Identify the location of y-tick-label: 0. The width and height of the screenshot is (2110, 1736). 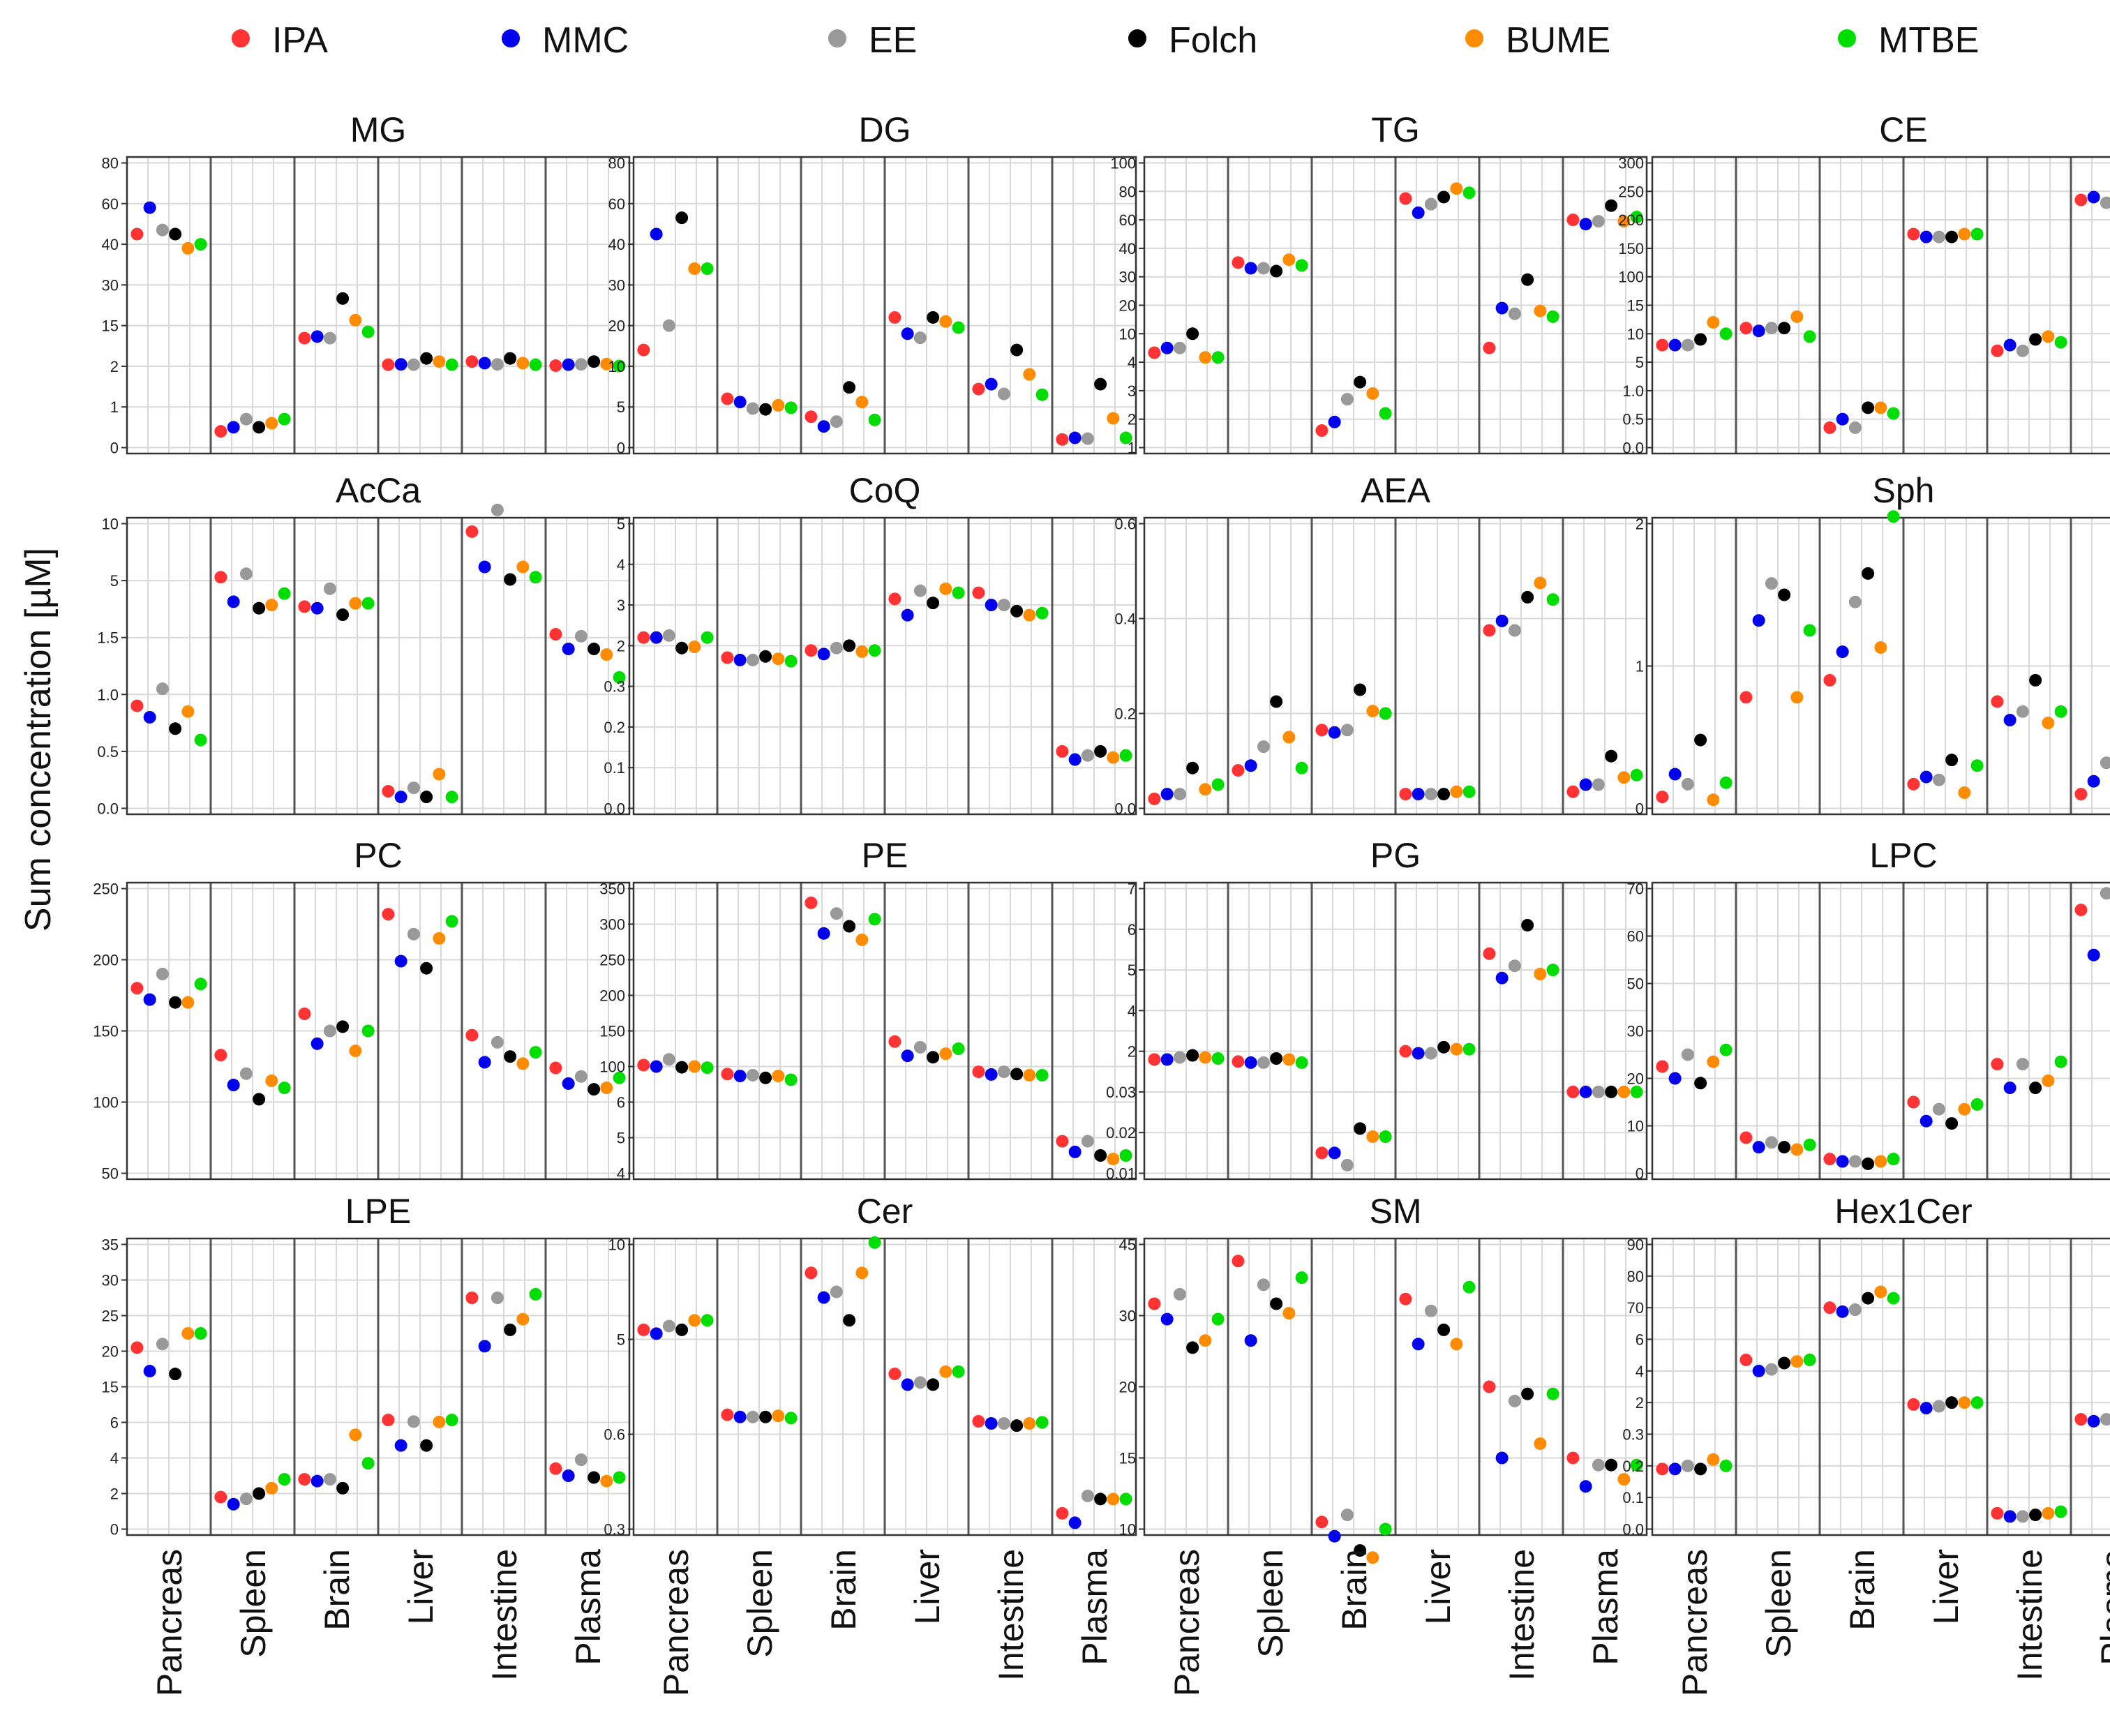
(1640, 809).